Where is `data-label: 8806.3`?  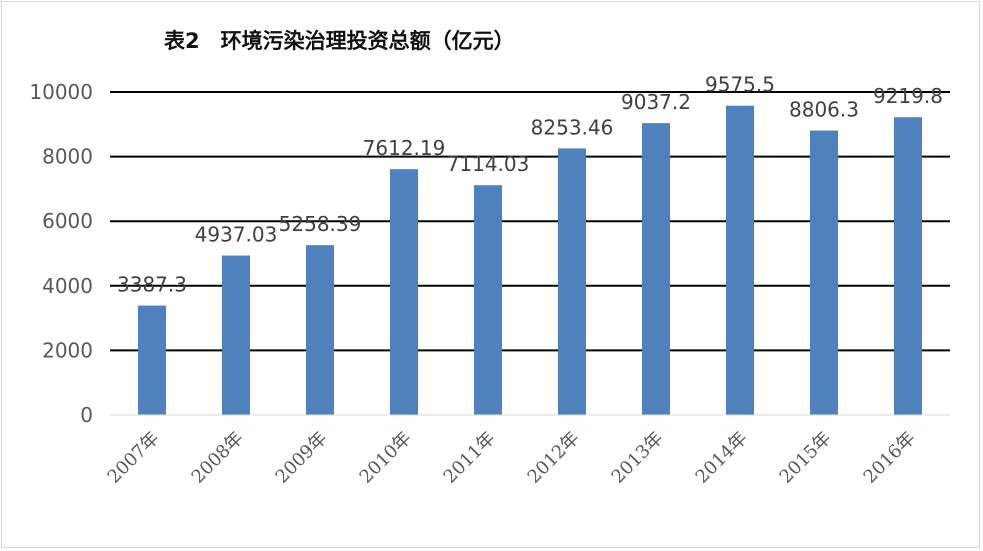 data-label: 8806.3 is located at coordinates (824, 110).